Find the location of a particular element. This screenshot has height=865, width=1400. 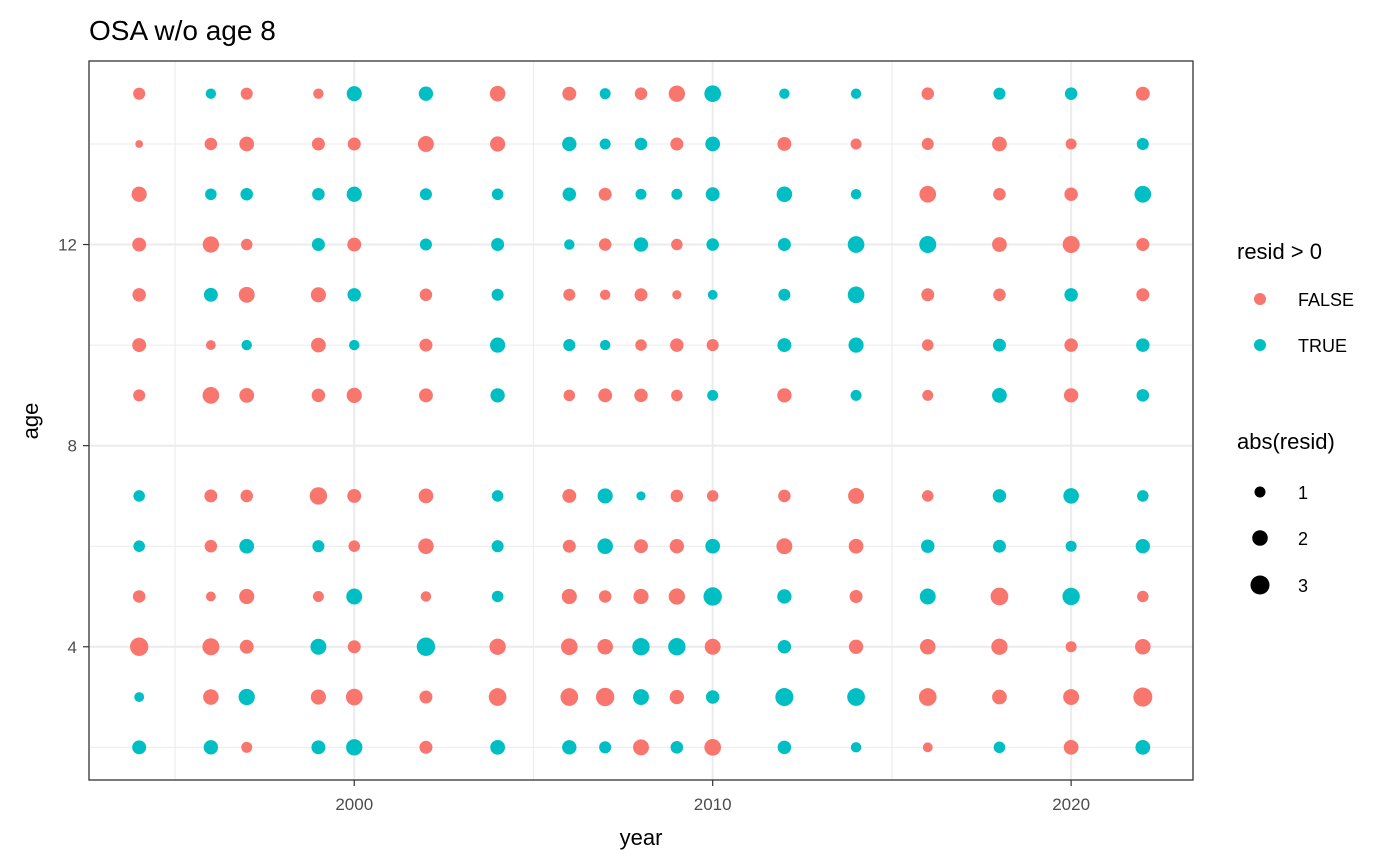

chart-title: OSA w/o age 8 is located at coordinates (182, 30).